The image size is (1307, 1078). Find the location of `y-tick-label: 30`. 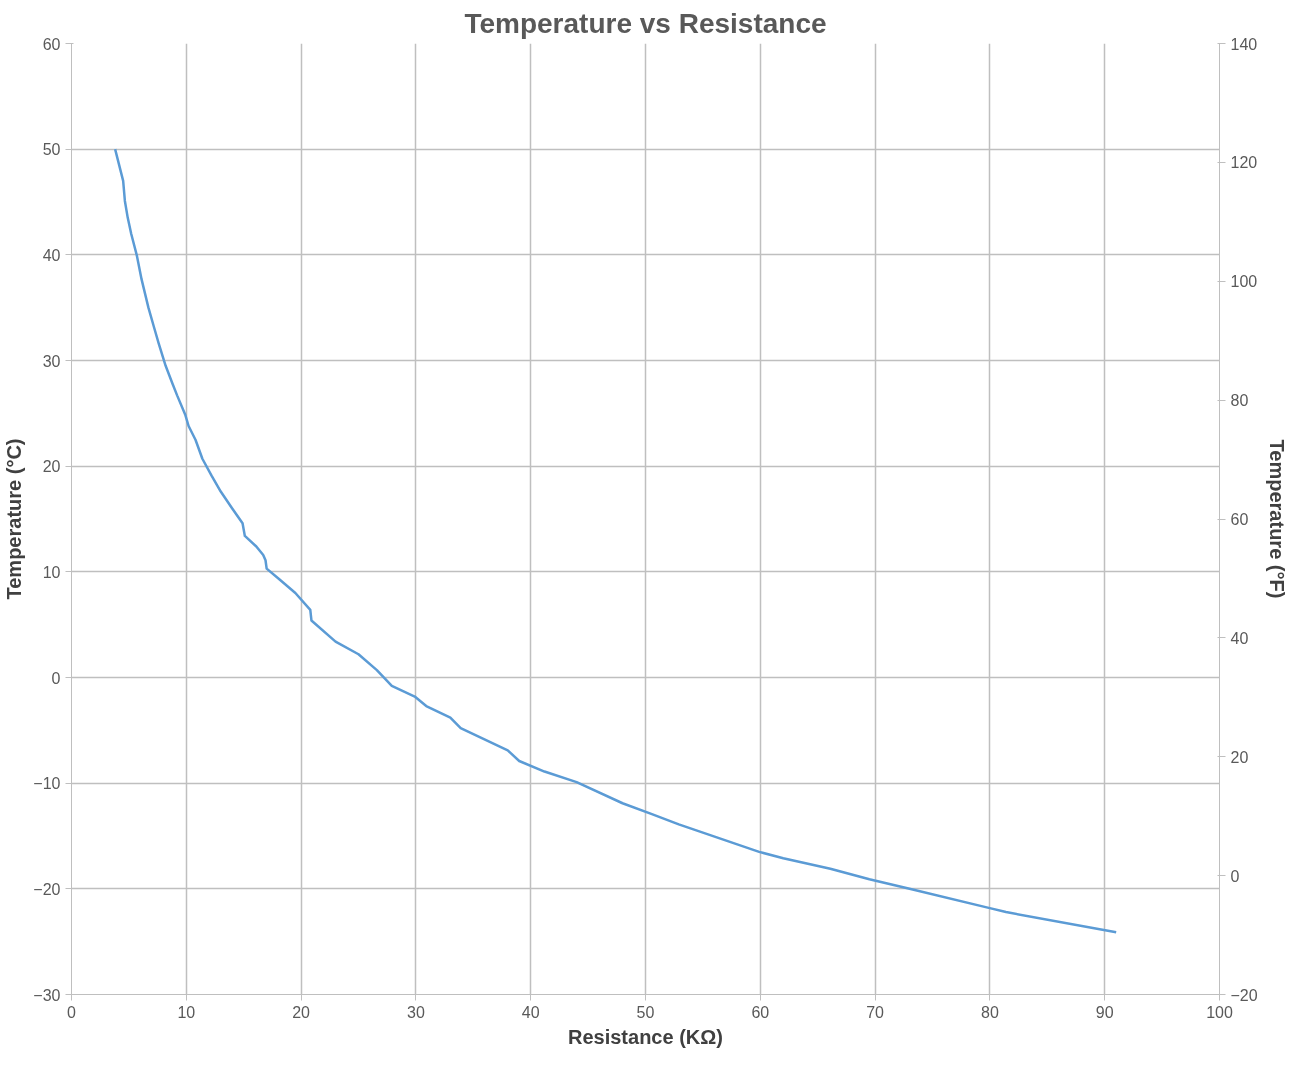

y-tick-label: 30 is located at coordinates (51, 361).